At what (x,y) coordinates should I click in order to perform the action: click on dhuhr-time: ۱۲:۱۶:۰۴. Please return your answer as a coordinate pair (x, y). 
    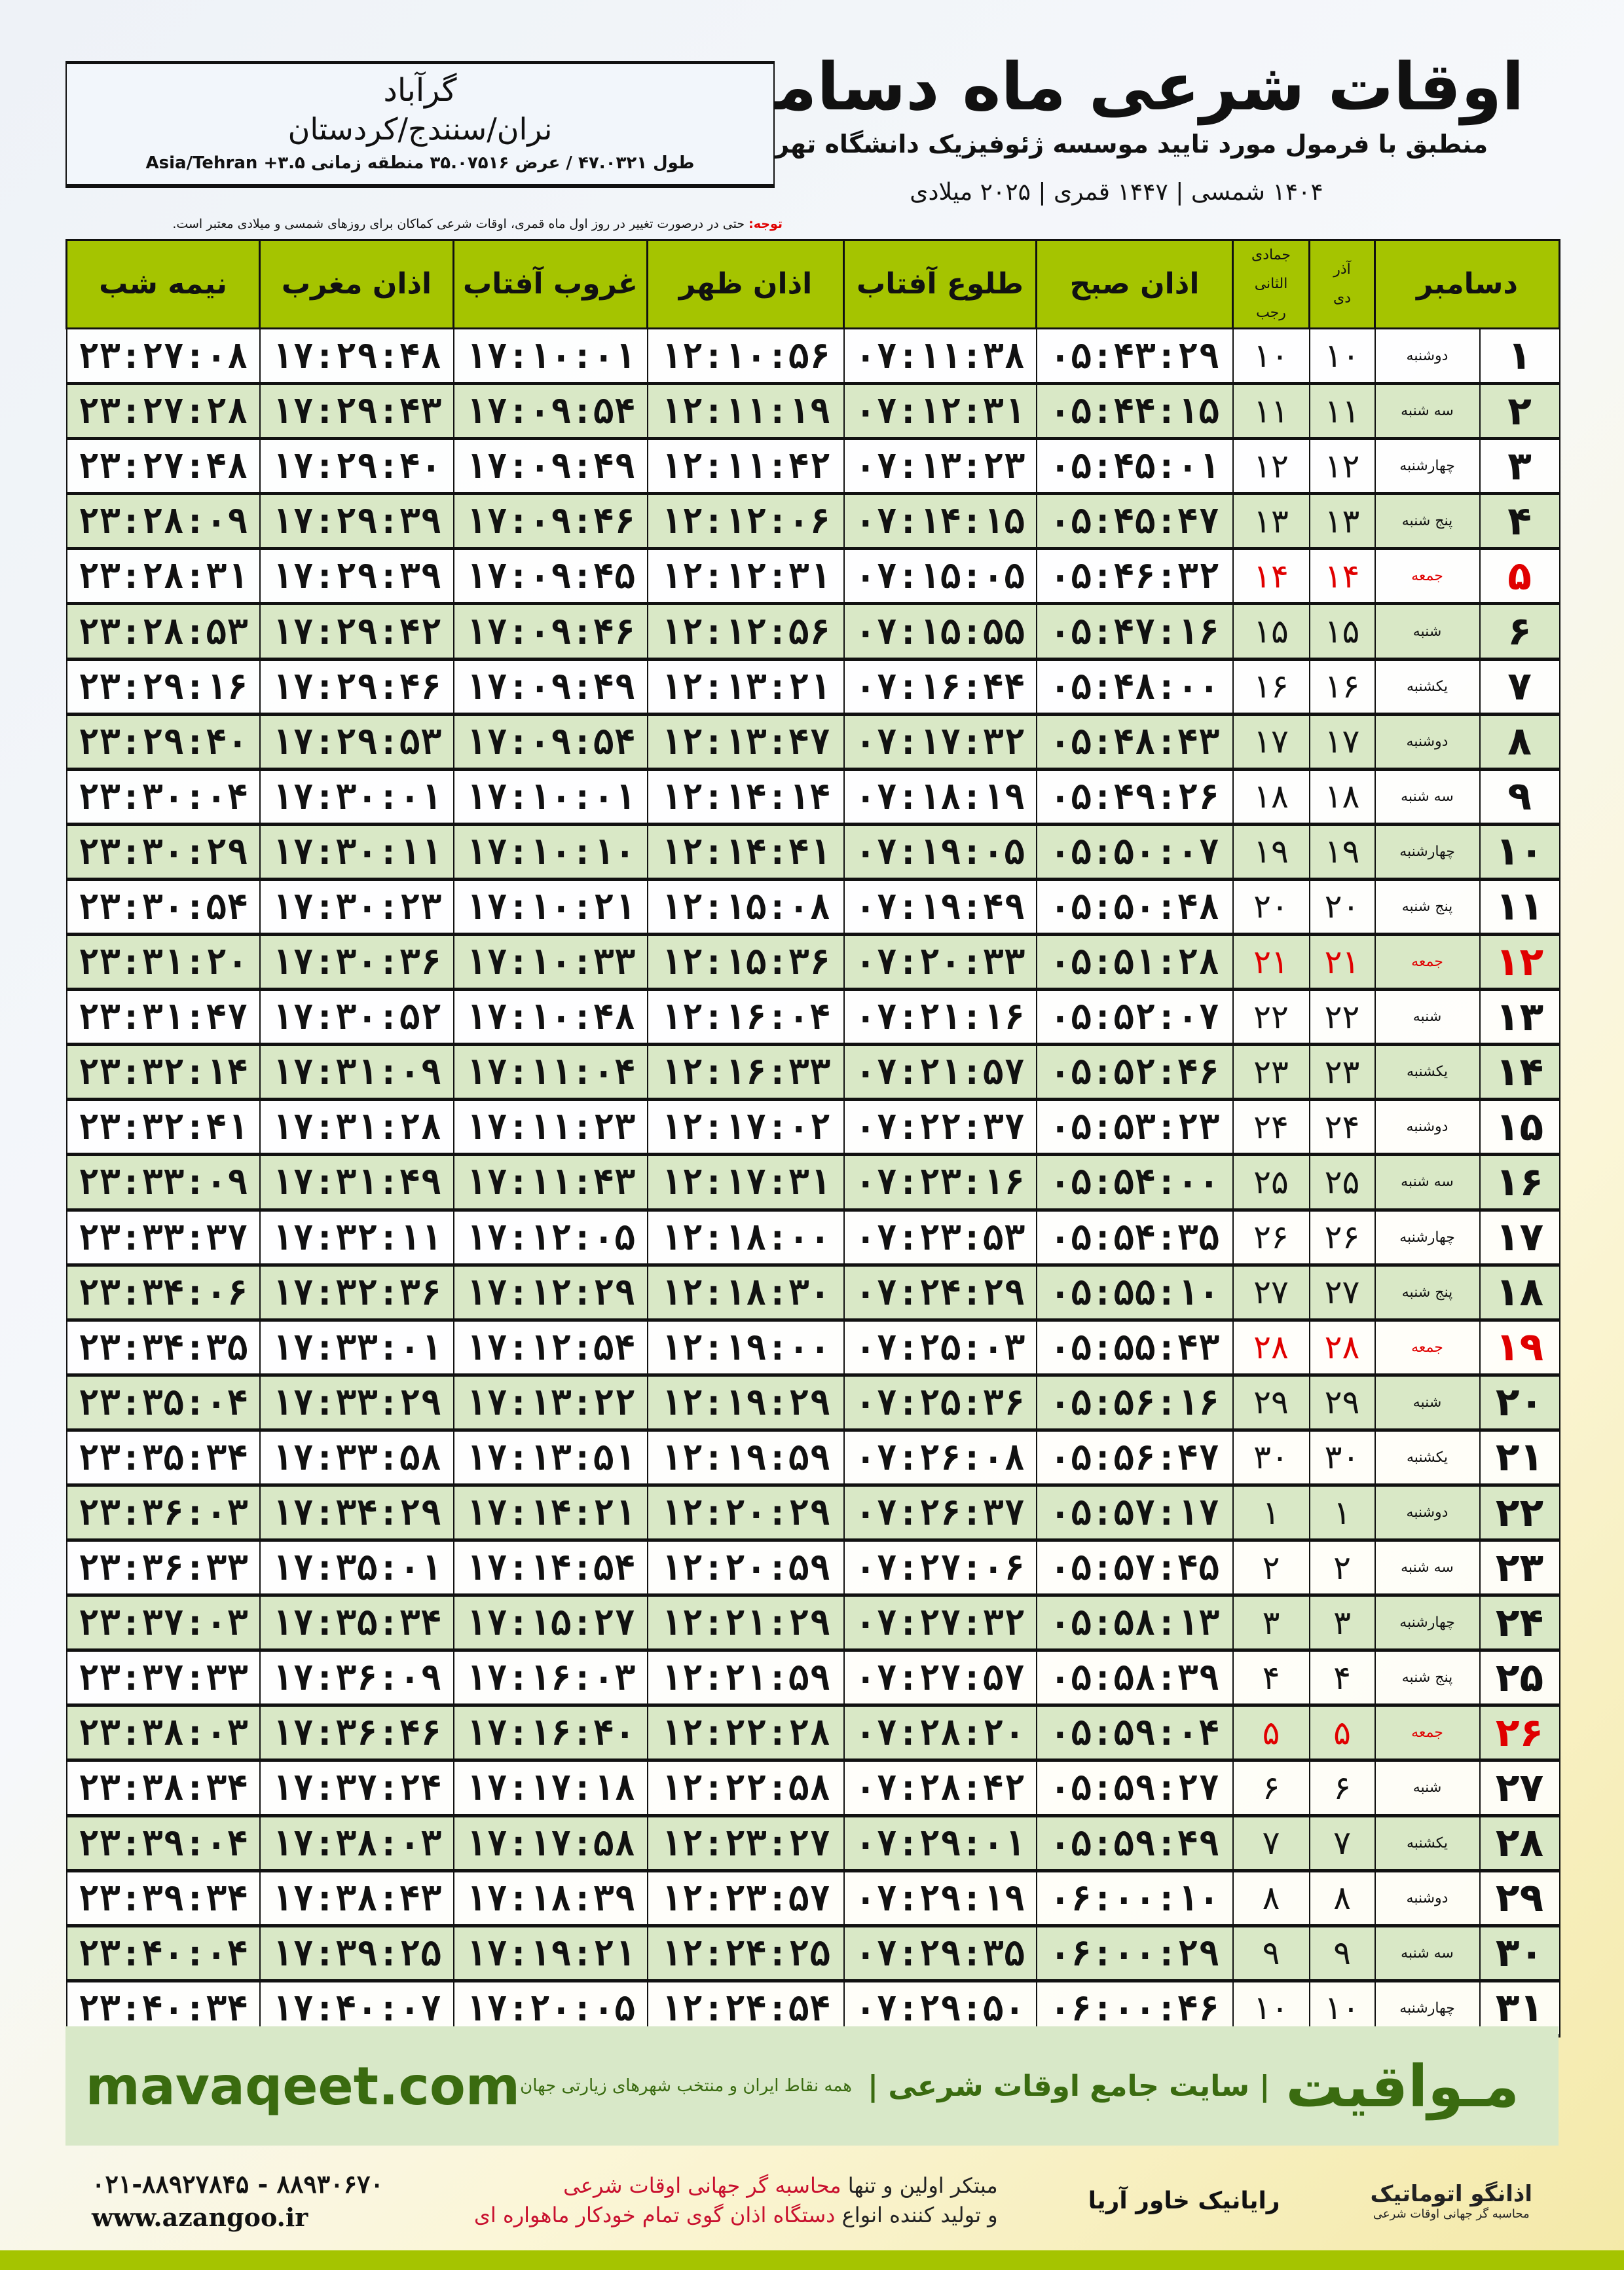
    Looking at the image, I should click on (745, 1017).